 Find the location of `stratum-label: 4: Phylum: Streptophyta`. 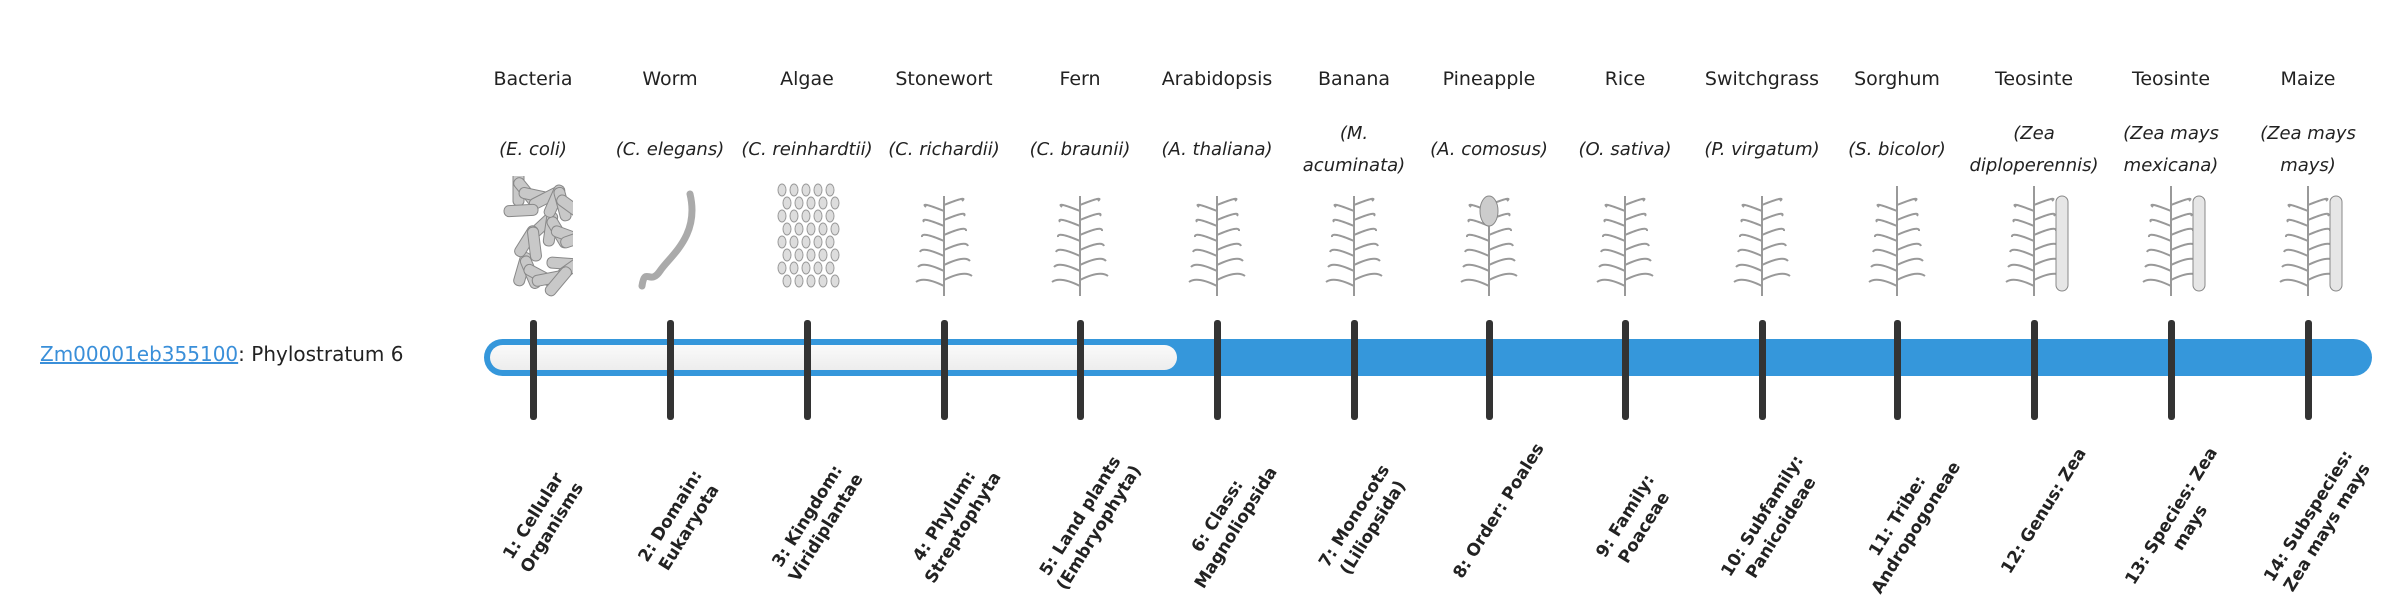

stratum-label: 4: Phylum: Streptophyta is located at coordinates (957, 527).